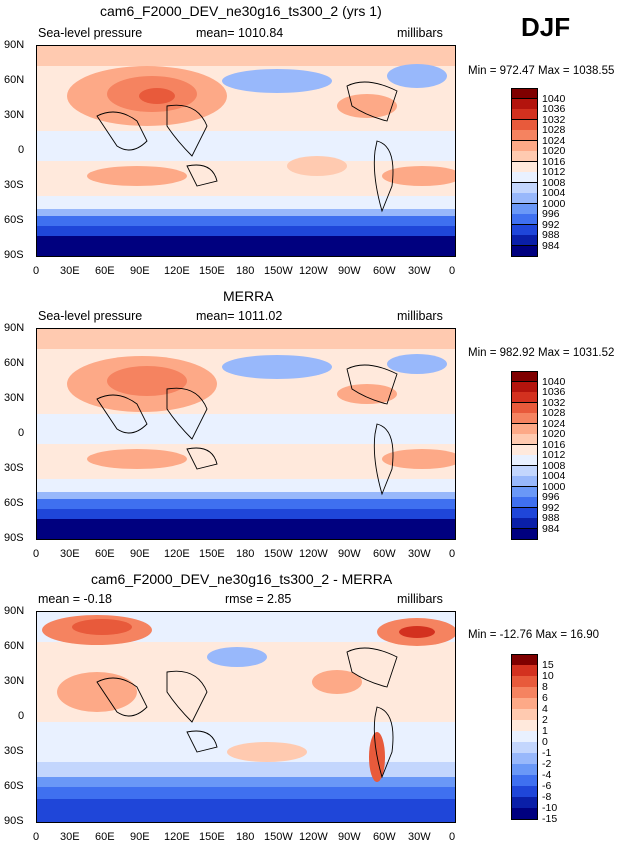 The image size is (644, 849). I want to click on colorbar-label: 15, so click(548, 665).